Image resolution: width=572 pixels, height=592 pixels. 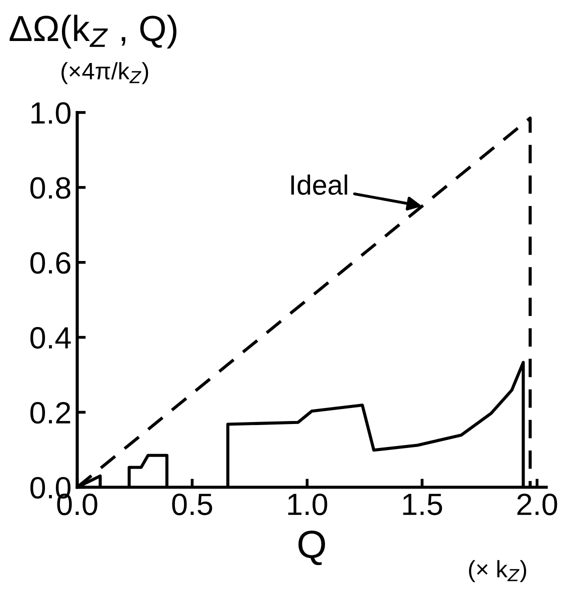 What do you see at coordinates (192, 505) in the screenshot?
I see `x-tick-label: 0.5` at bounding box center [192, 505].